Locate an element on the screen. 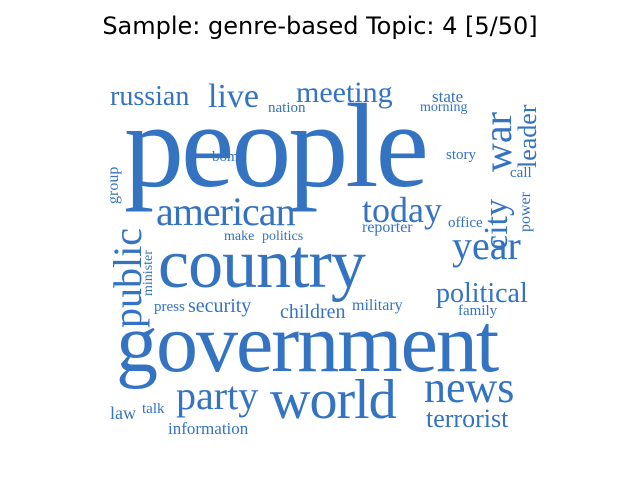  figure-title: Sample: genre-based Topic: 4 [5/50] is located at coordinates (320, 26).